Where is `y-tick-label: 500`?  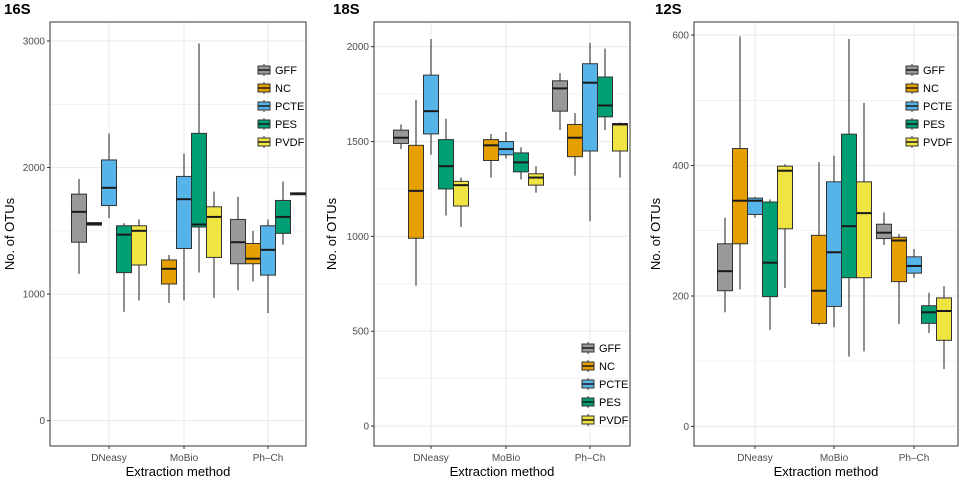 y-tick-label: 500 is located at coordinates (360, 332).